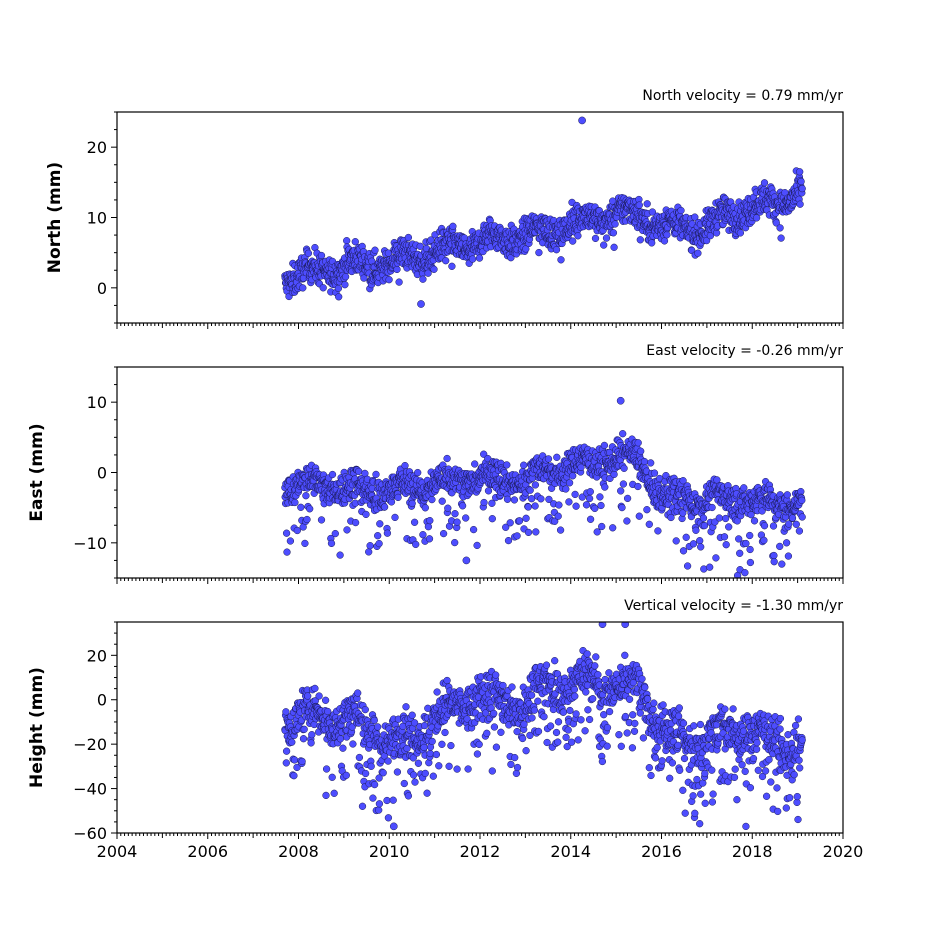 This screenshot has width=937, height=937. Describe the element at coordinates (466, 560) in the screenshot. I see `east-outlier-point` at that location.